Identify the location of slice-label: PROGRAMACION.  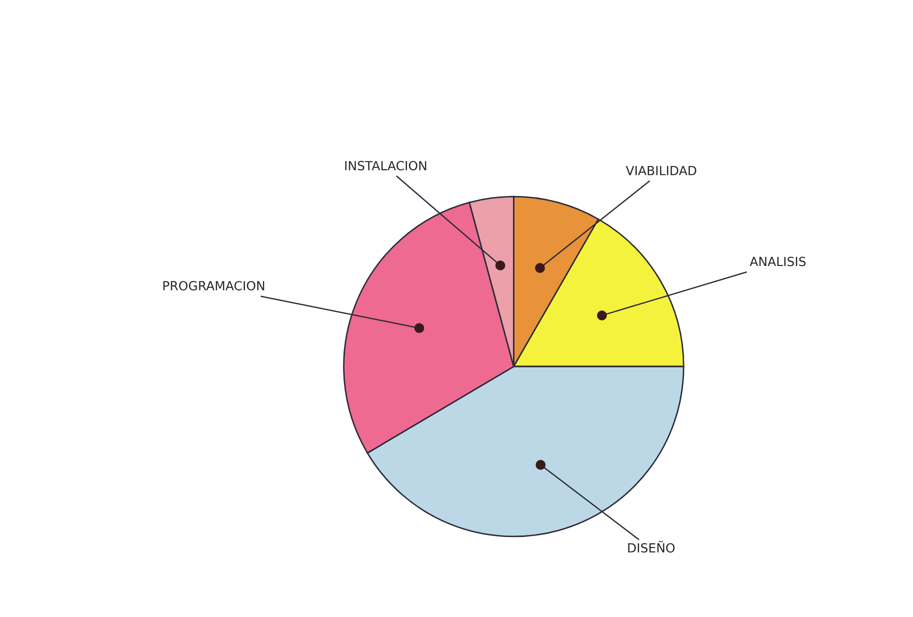
(213, 285).